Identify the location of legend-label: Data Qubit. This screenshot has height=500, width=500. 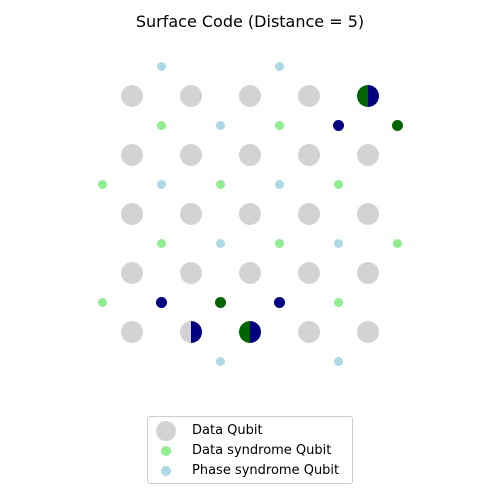
(227, 430).